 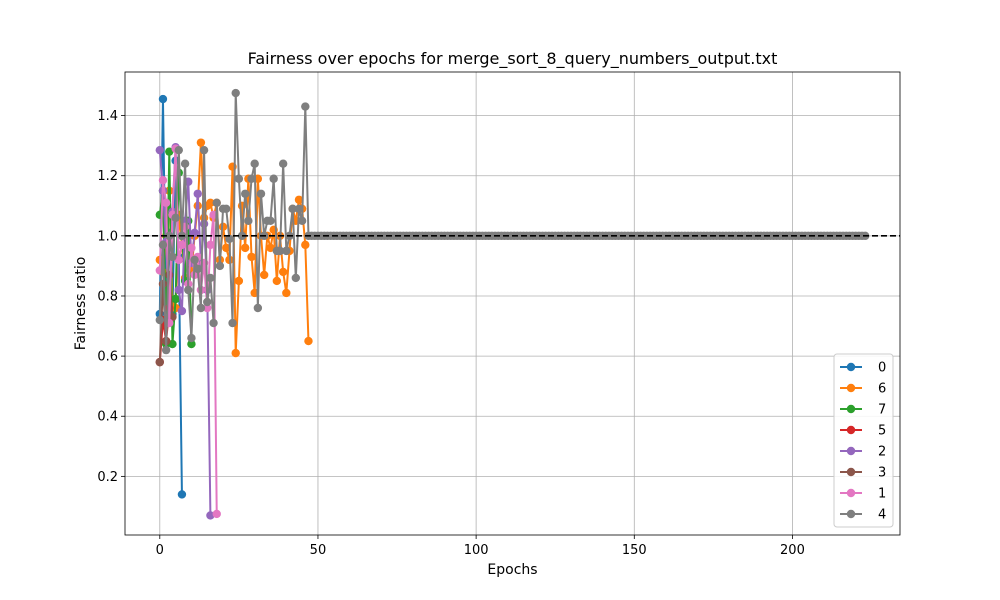 What do you see at coordinates (882, 494) in the screenshot?
I see `legend-label: 1` at bounding box center [882, 494].